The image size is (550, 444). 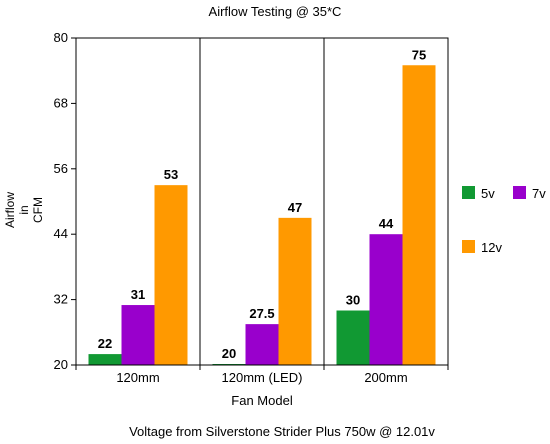 What do you see at coordinates (61, 364) in the screenshot?
I see `y-tick-label: 20` at bounding box center [61, 364].